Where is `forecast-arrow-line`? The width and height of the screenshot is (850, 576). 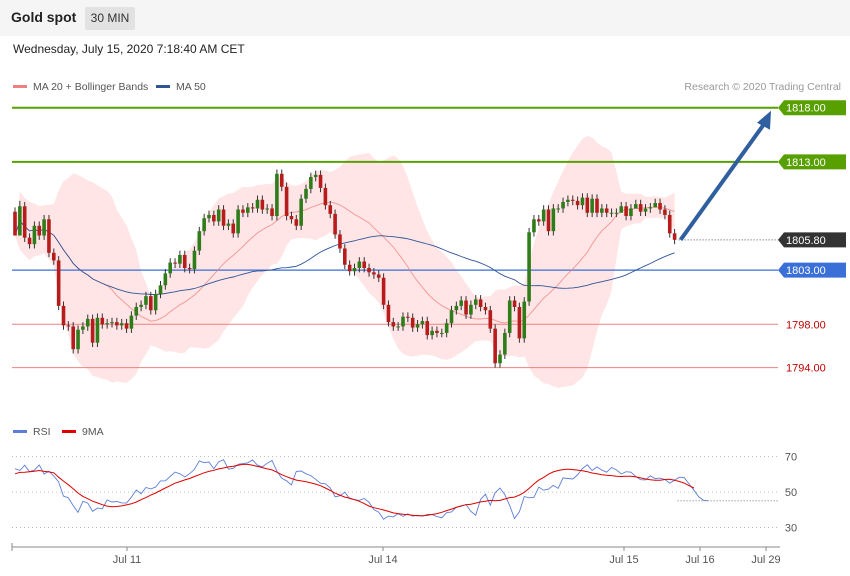
forecast-arrow-line is located at coordinates (722, 181).